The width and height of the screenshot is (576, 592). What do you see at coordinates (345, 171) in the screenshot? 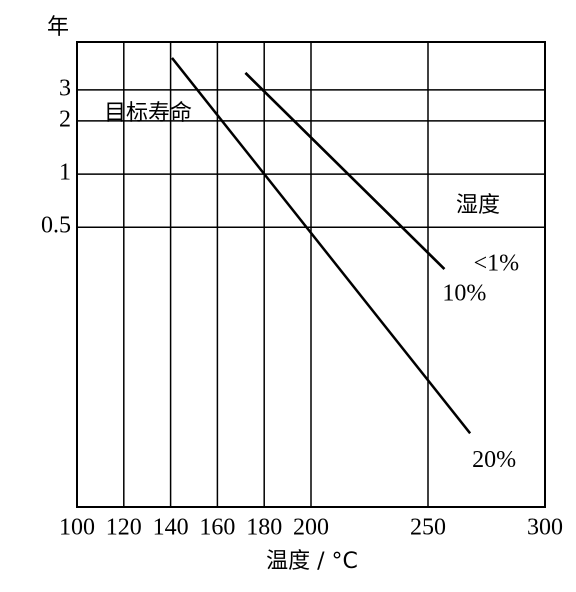
I see `line` at bounding box center [345, 171].